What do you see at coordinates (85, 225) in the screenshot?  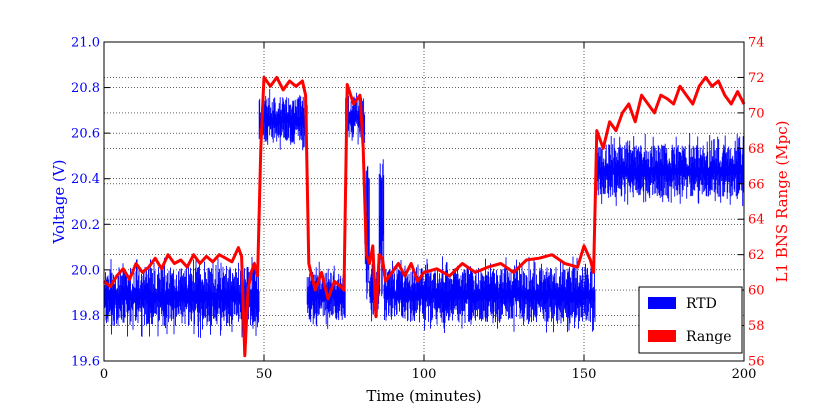 I see `y-left-tick-label: 20.2` at bounding box center [85, 225].